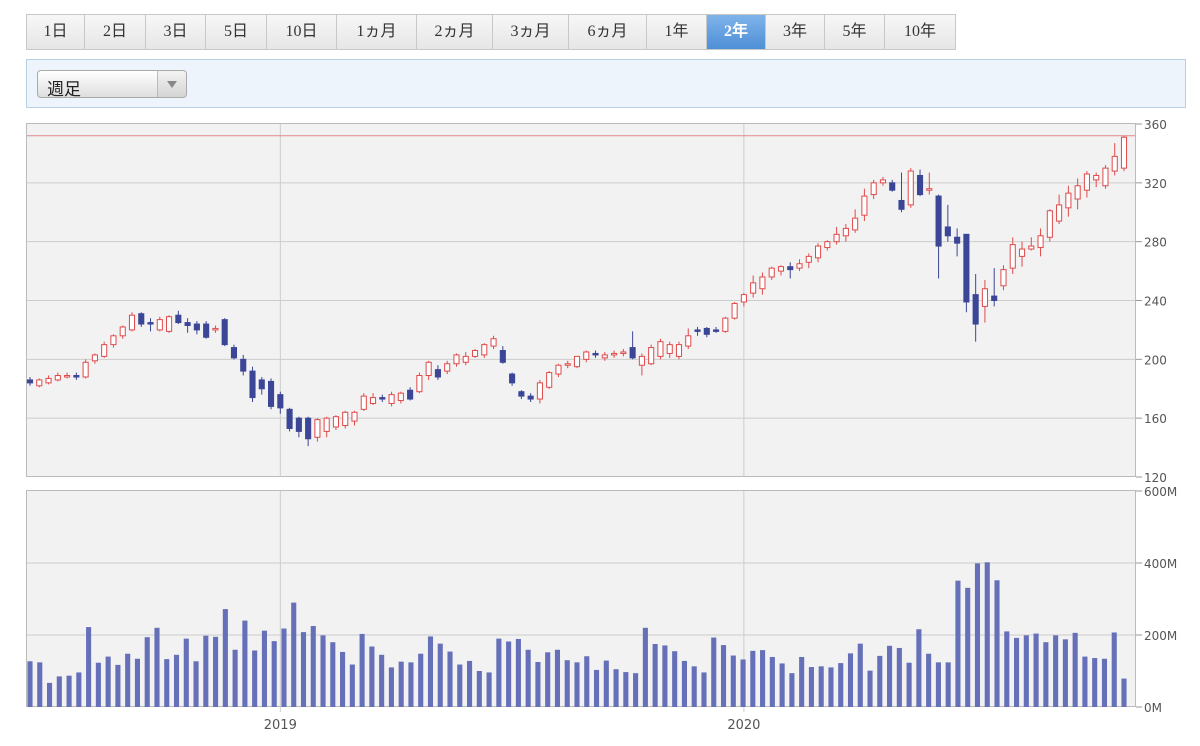 Image resolution: width=1200 pixels, height=746 pixels. Describe the element at coordinates (56, 32) in the screenshot. I see `tab-0: 1日` at that location.